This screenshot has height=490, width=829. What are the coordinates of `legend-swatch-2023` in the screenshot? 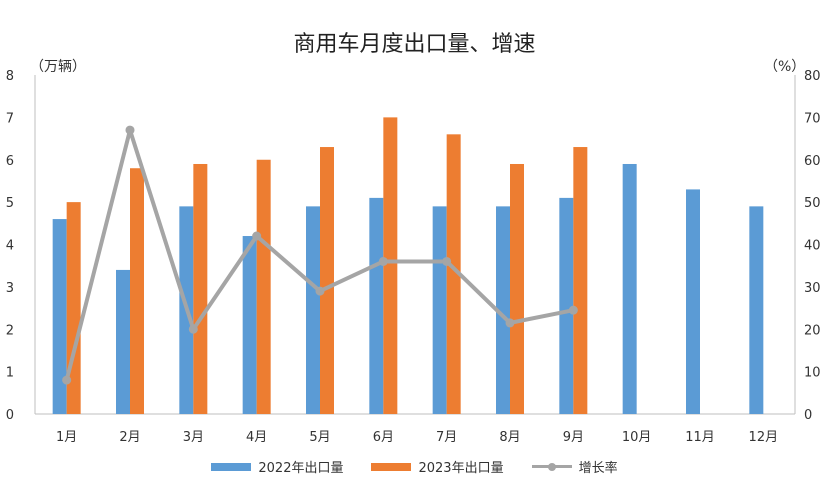 It's located at (391, 466).